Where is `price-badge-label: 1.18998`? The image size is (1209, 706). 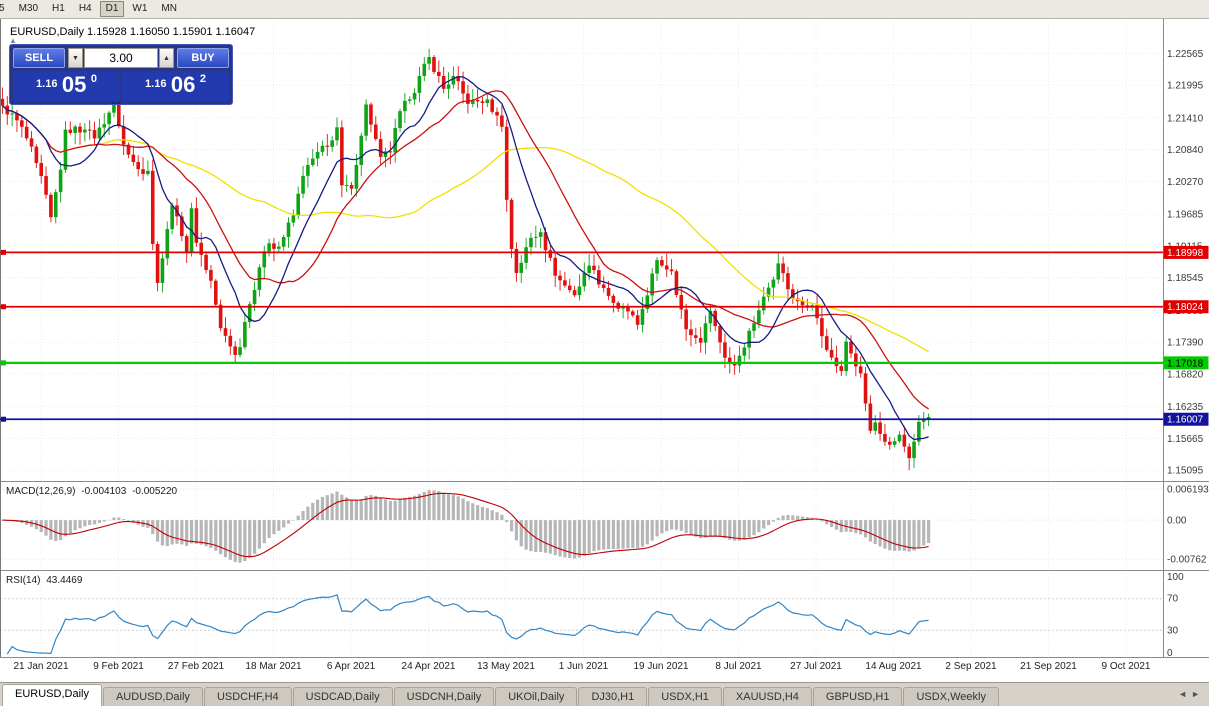
price-badge-label: 1.18998 is located at coordinates (1185, 253).